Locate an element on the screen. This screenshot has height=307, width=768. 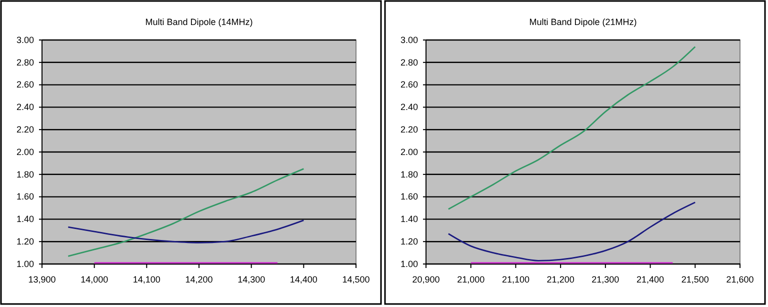
x-tick-label: 20,900 is located at coordinates (426, 279).